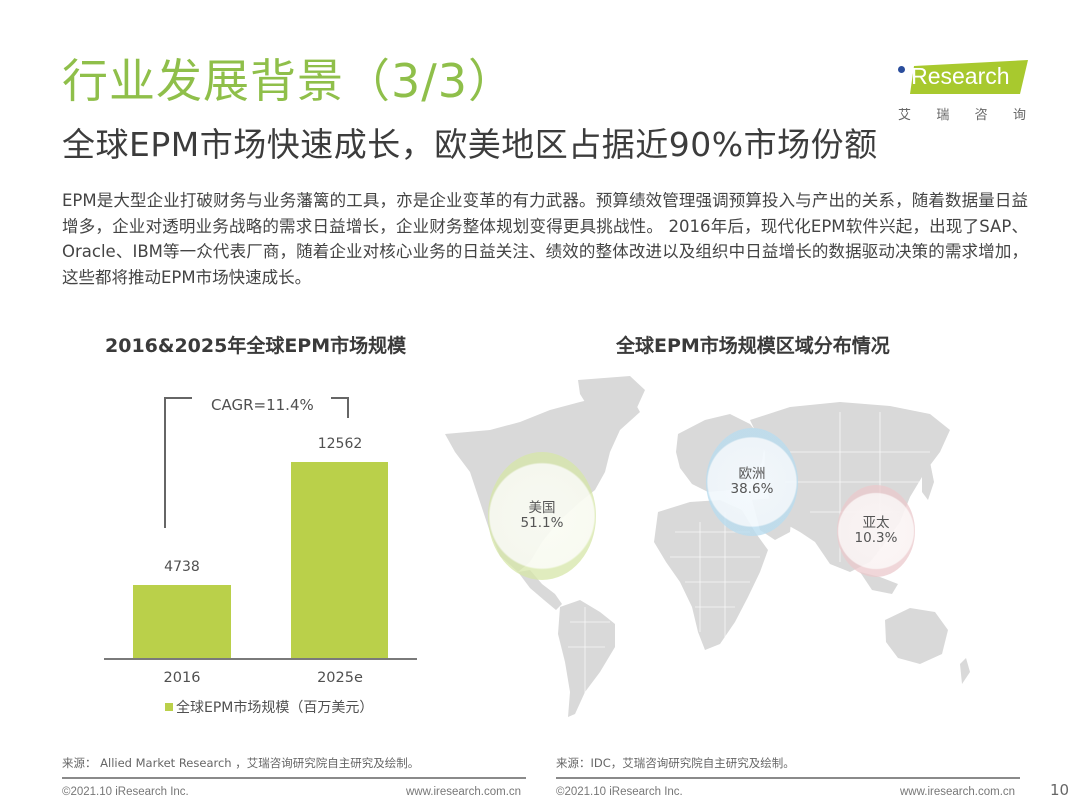  I want to click on legend-label: 全球EPM市场规模（百万美元）, so click(275, 708).